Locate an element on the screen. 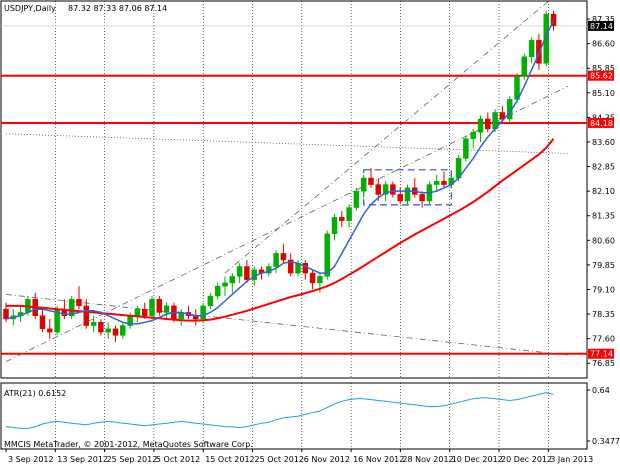  x-tick-label: 3 Jan 2013 is located at coordinates (571, 459).